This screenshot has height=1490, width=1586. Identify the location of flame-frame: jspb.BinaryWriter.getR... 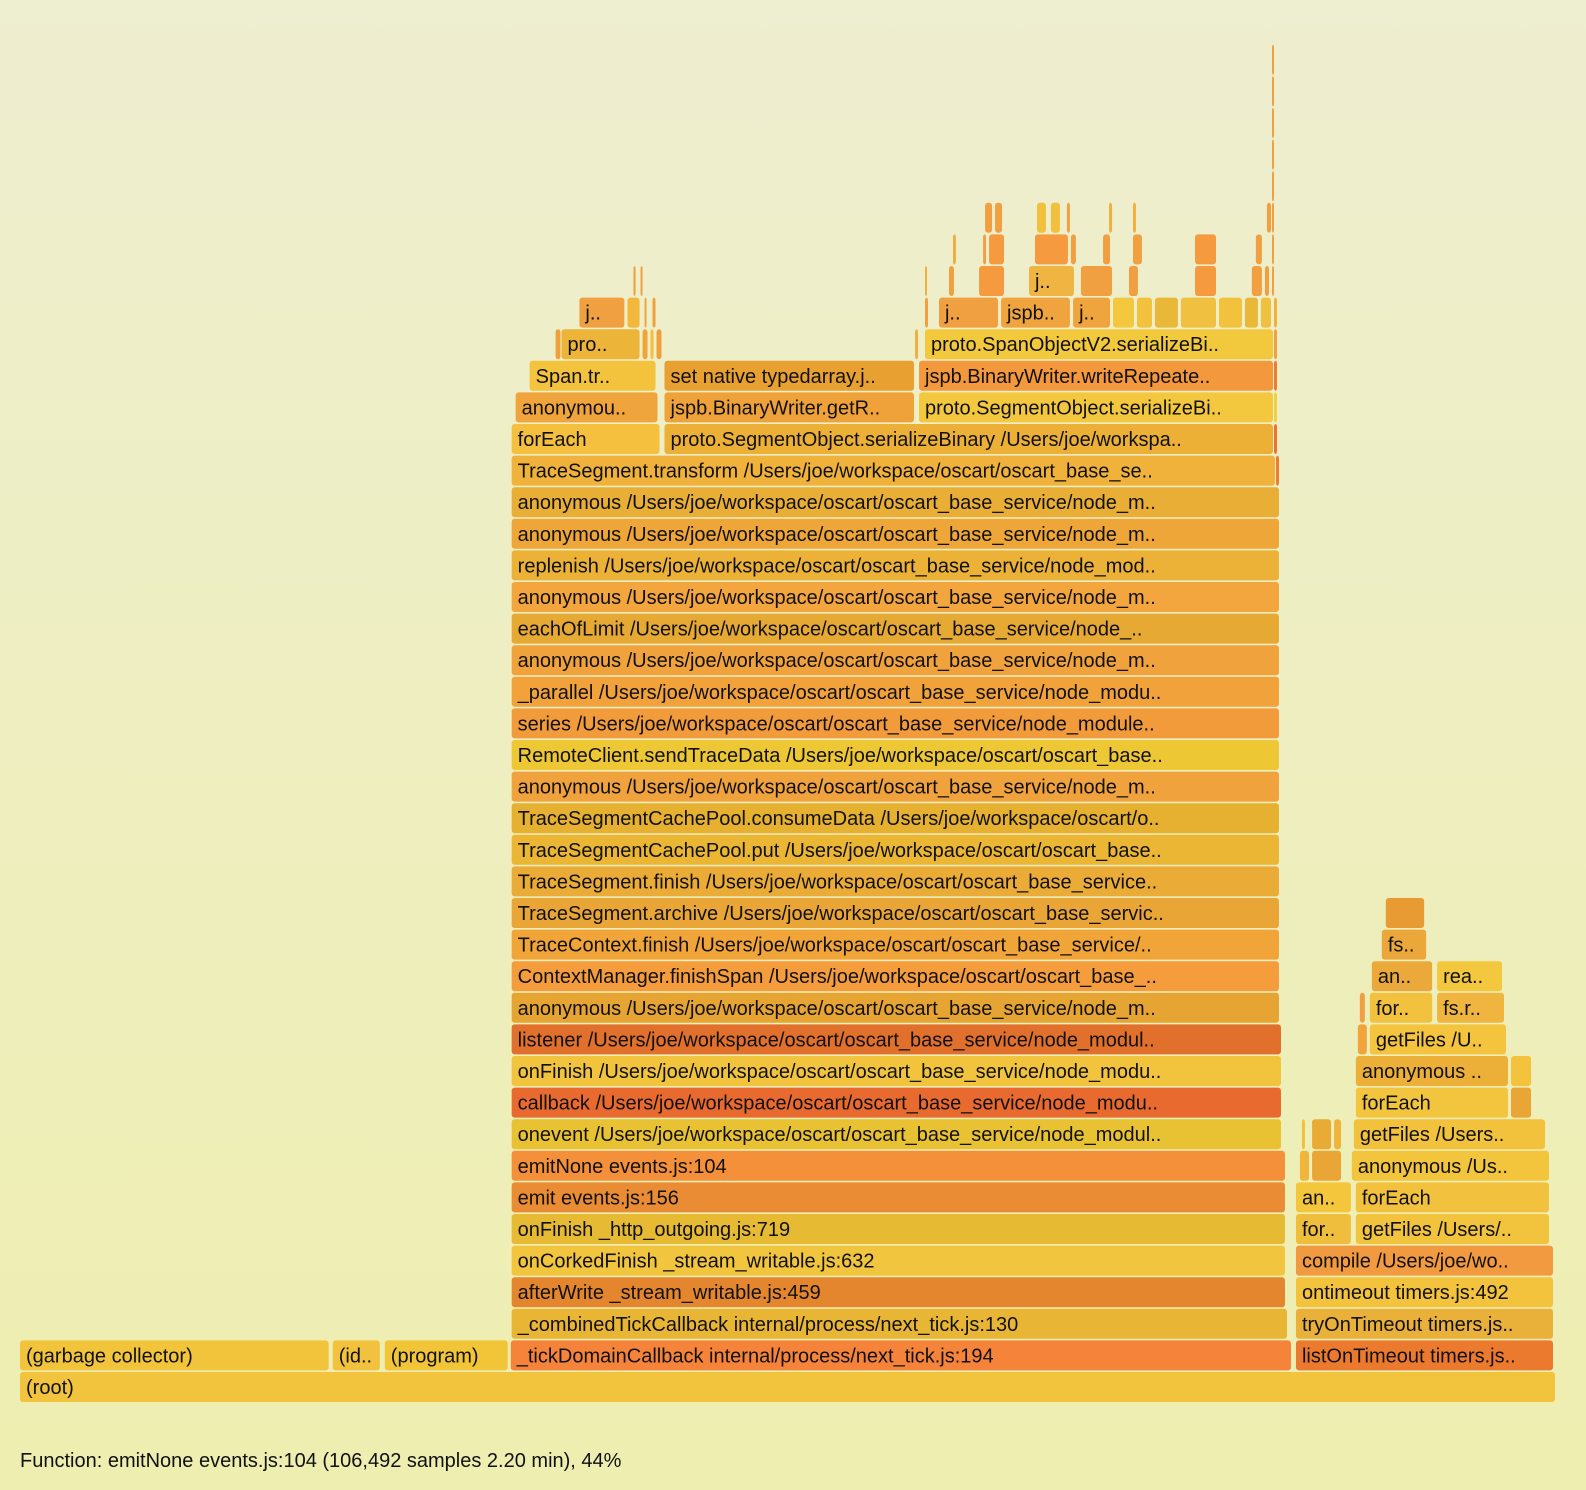
(789, 407).